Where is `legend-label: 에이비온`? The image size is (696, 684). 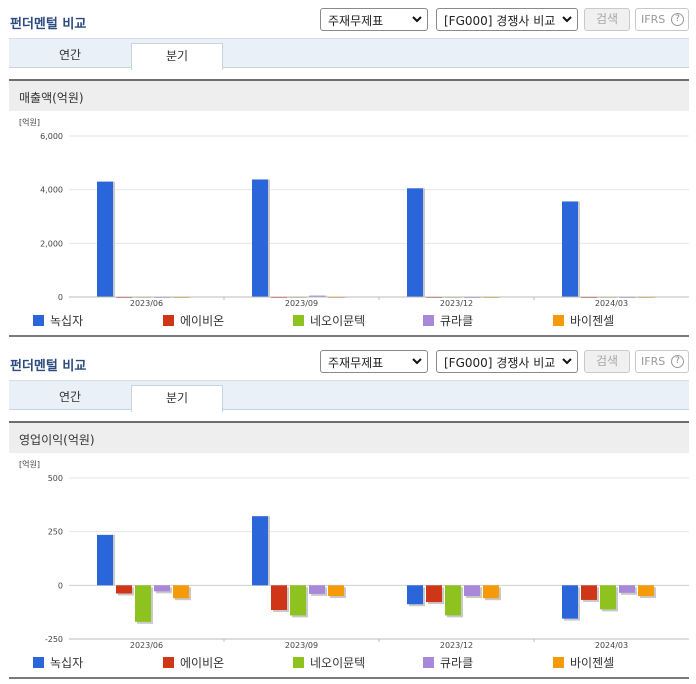
legend-label: 에이비온 is located at coordinates (202, 663).